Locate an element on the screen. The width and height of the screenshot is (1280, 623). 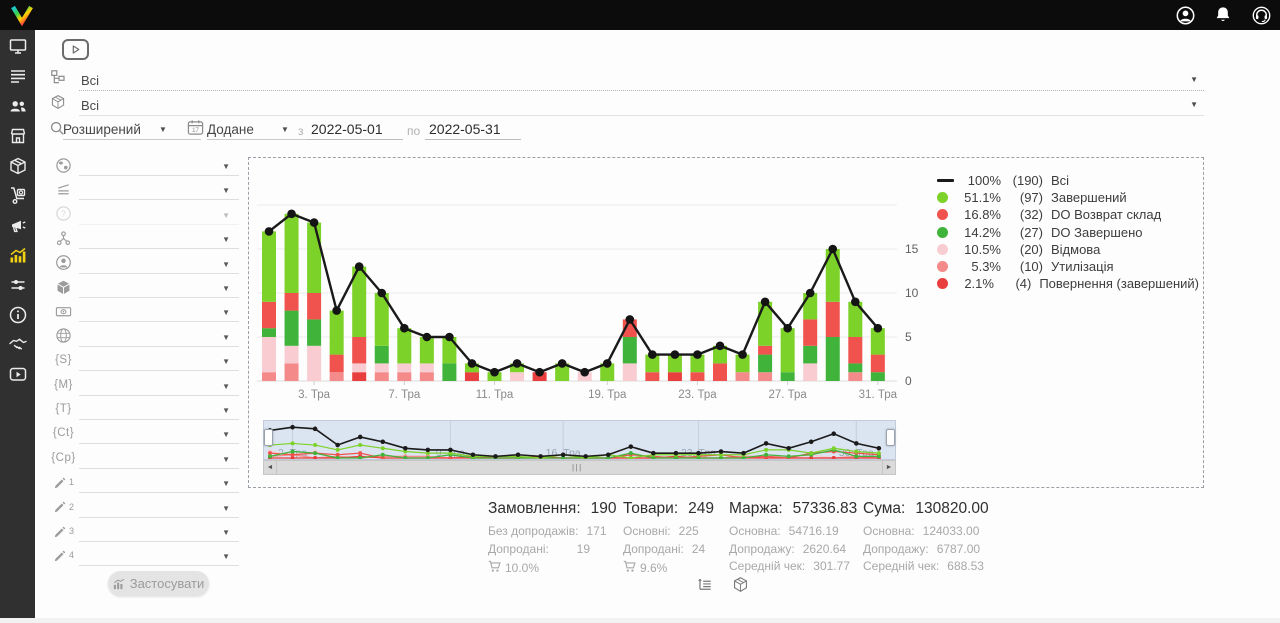
stat-row-label: Допродані: is located at coordinates (653, 548).